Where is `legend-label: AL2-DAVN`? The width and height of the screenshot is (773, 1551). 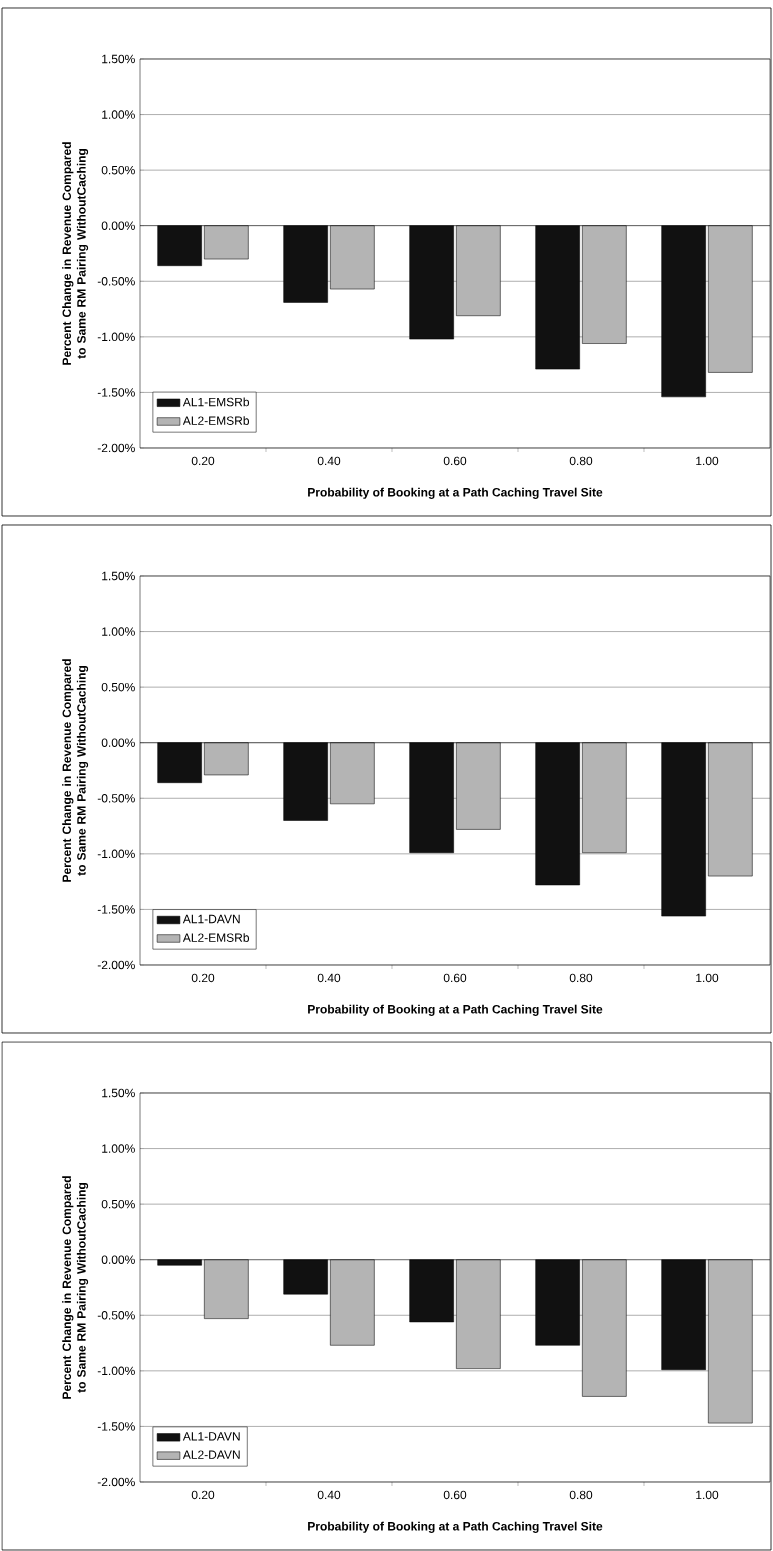
legend-label: AL2-DAVN is located at coordinates (211, 1454).